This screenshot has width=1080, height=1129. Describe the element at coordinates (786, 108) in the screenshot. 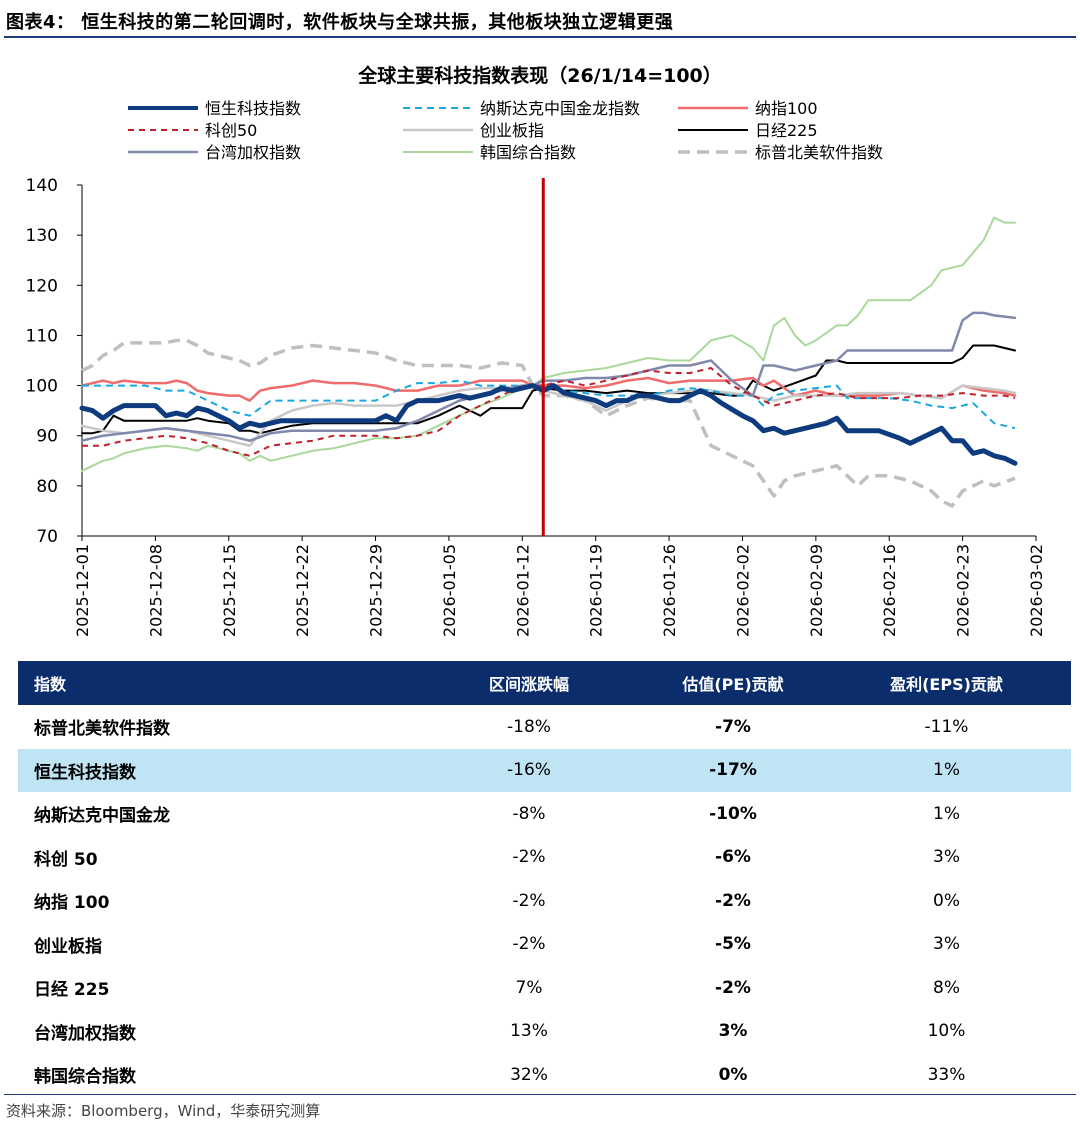

I see `legend-label: 纳指100` at that location.